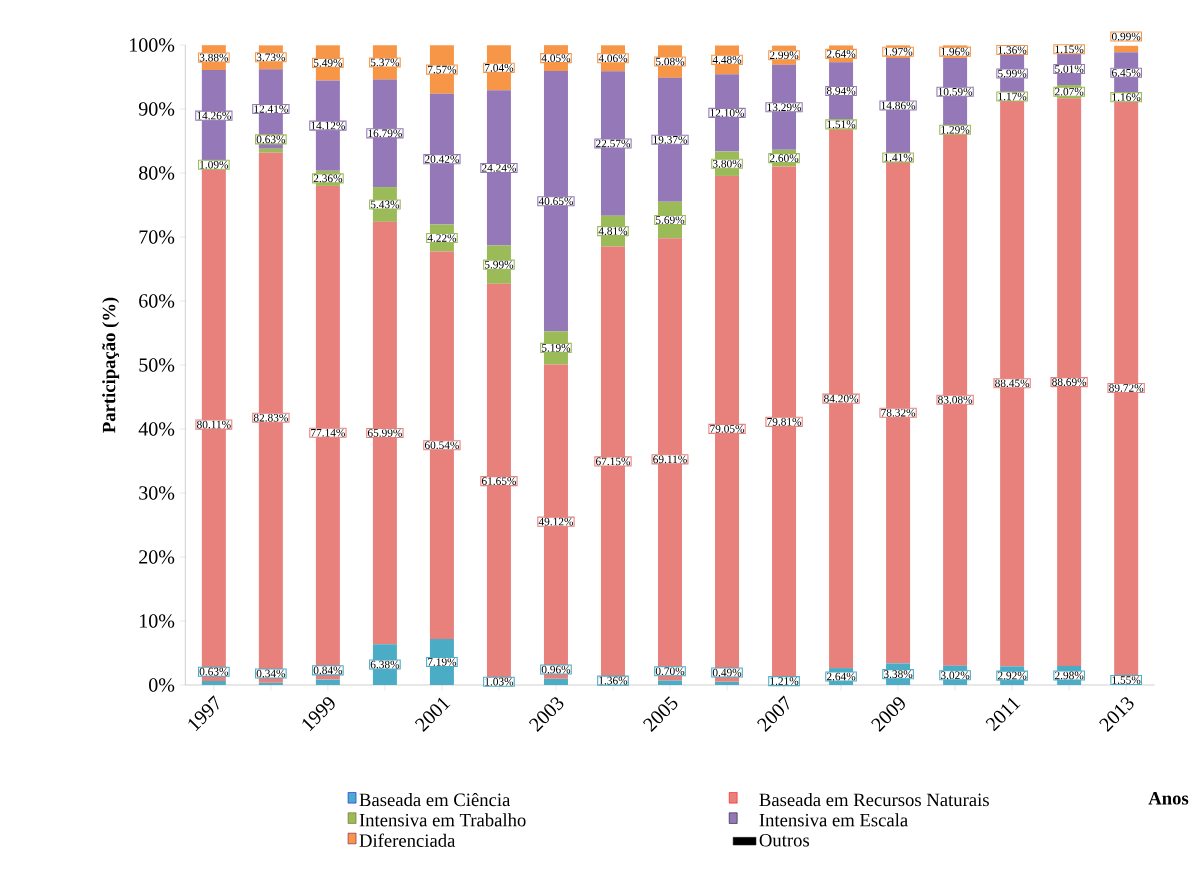  I want to click on data-label: 3.73%, so click(271, 57).